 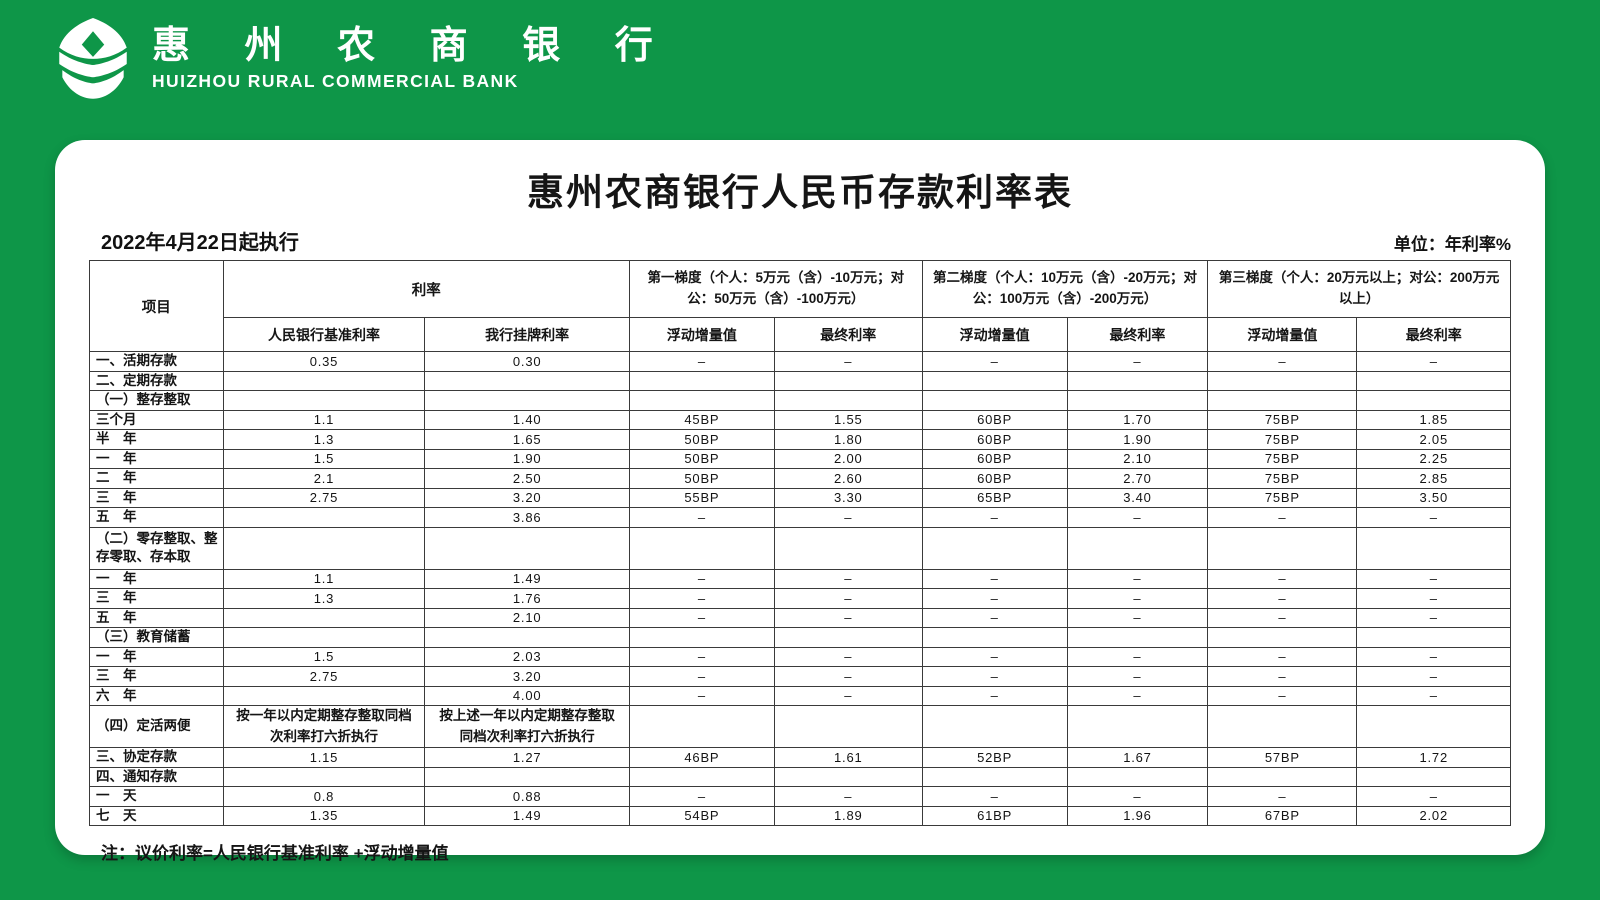 I want to click on row-value: 2.02, so click(x=1433, y=815).